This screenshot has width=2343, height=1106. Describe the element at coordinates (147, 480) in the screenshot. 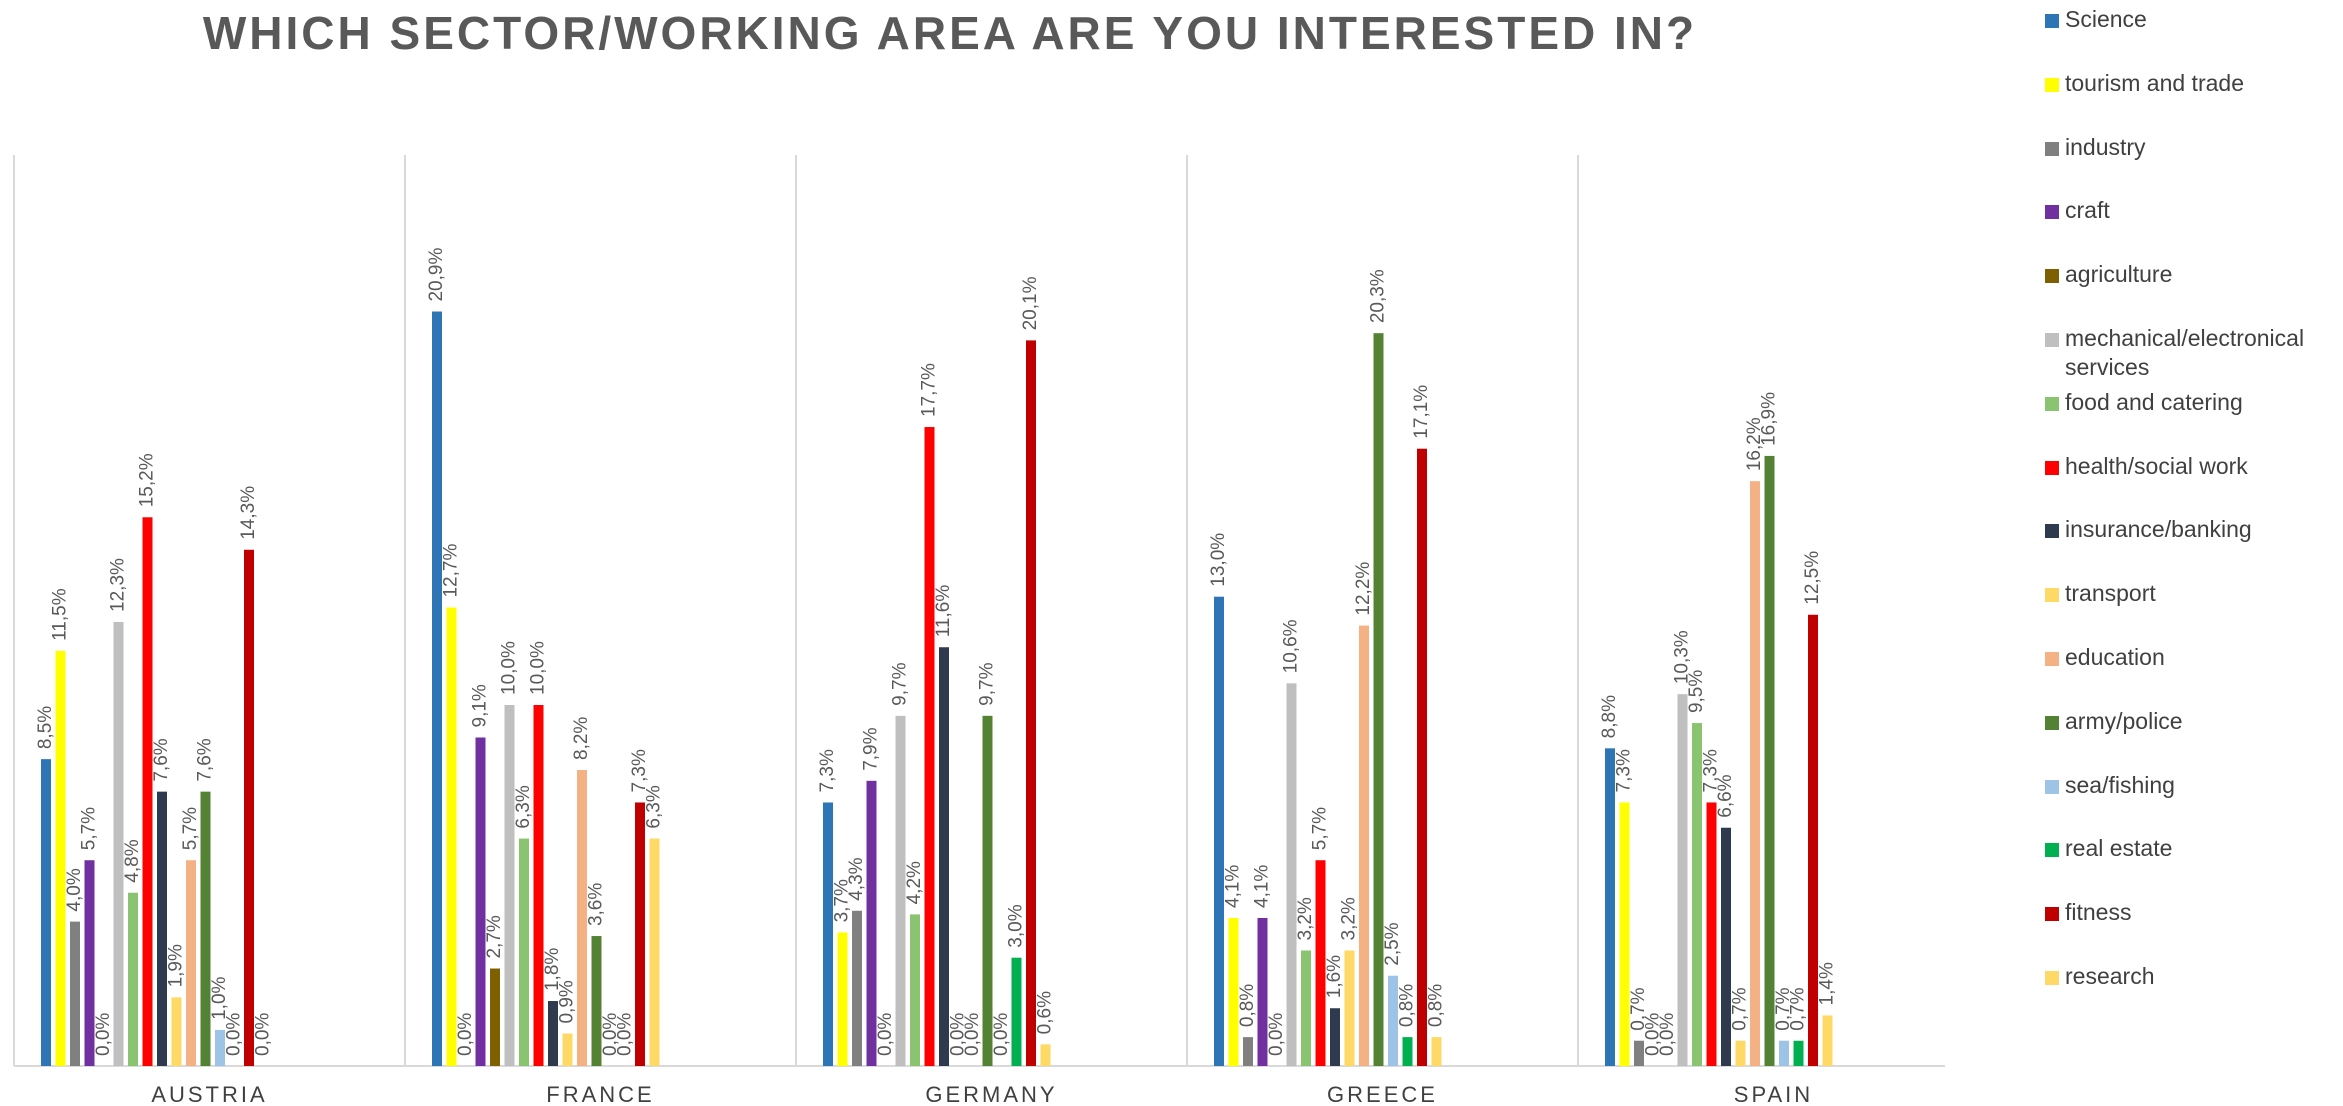

I see `data-label: 15,2%` at that location.